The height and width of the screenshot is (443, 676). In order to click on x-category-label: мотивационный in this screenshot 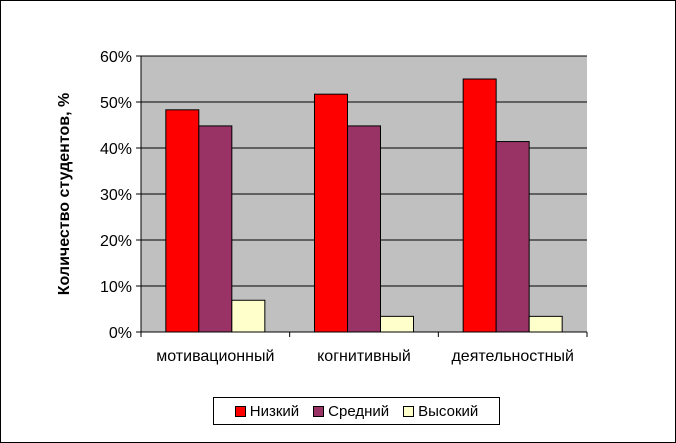, I will do `click(215, 356)`.